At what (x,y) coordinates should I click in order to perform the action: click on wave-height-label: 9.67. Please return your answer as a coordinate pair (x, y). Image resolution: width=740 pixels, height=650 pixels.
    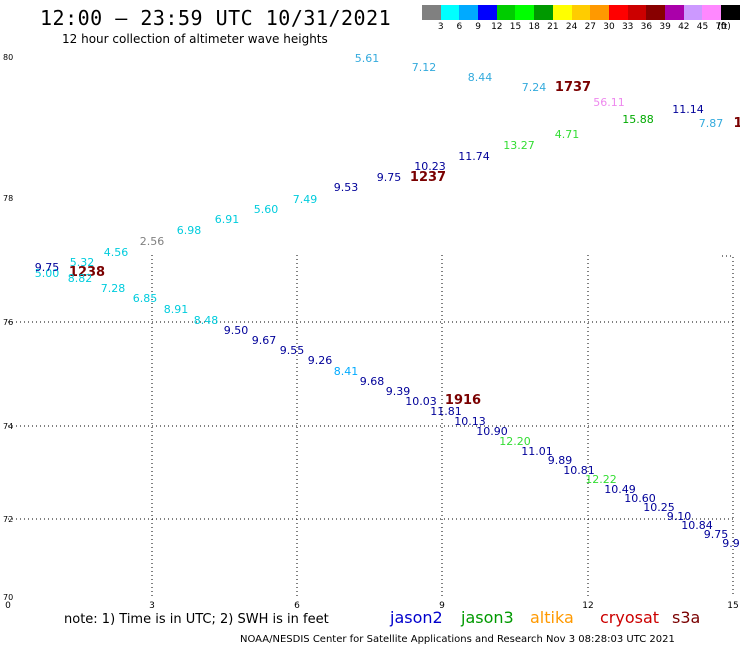
    Looking at the image, I should click on (264, 340).